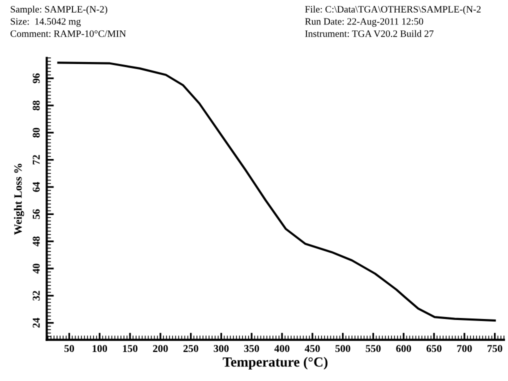  Describe the element at coordinates (404, 348) in the screenshot. I see `x-tick-label: 600` at that location.